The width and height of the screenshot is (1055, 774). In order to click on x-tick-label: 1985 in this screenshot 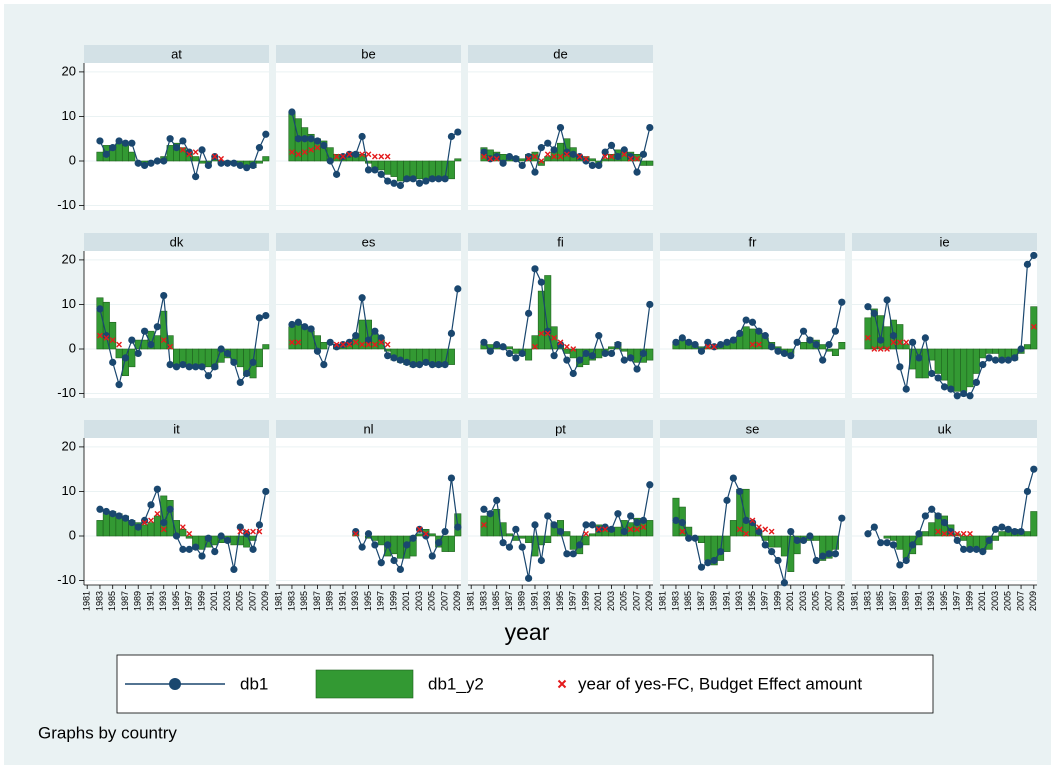, I will do `click(496, 601)`.